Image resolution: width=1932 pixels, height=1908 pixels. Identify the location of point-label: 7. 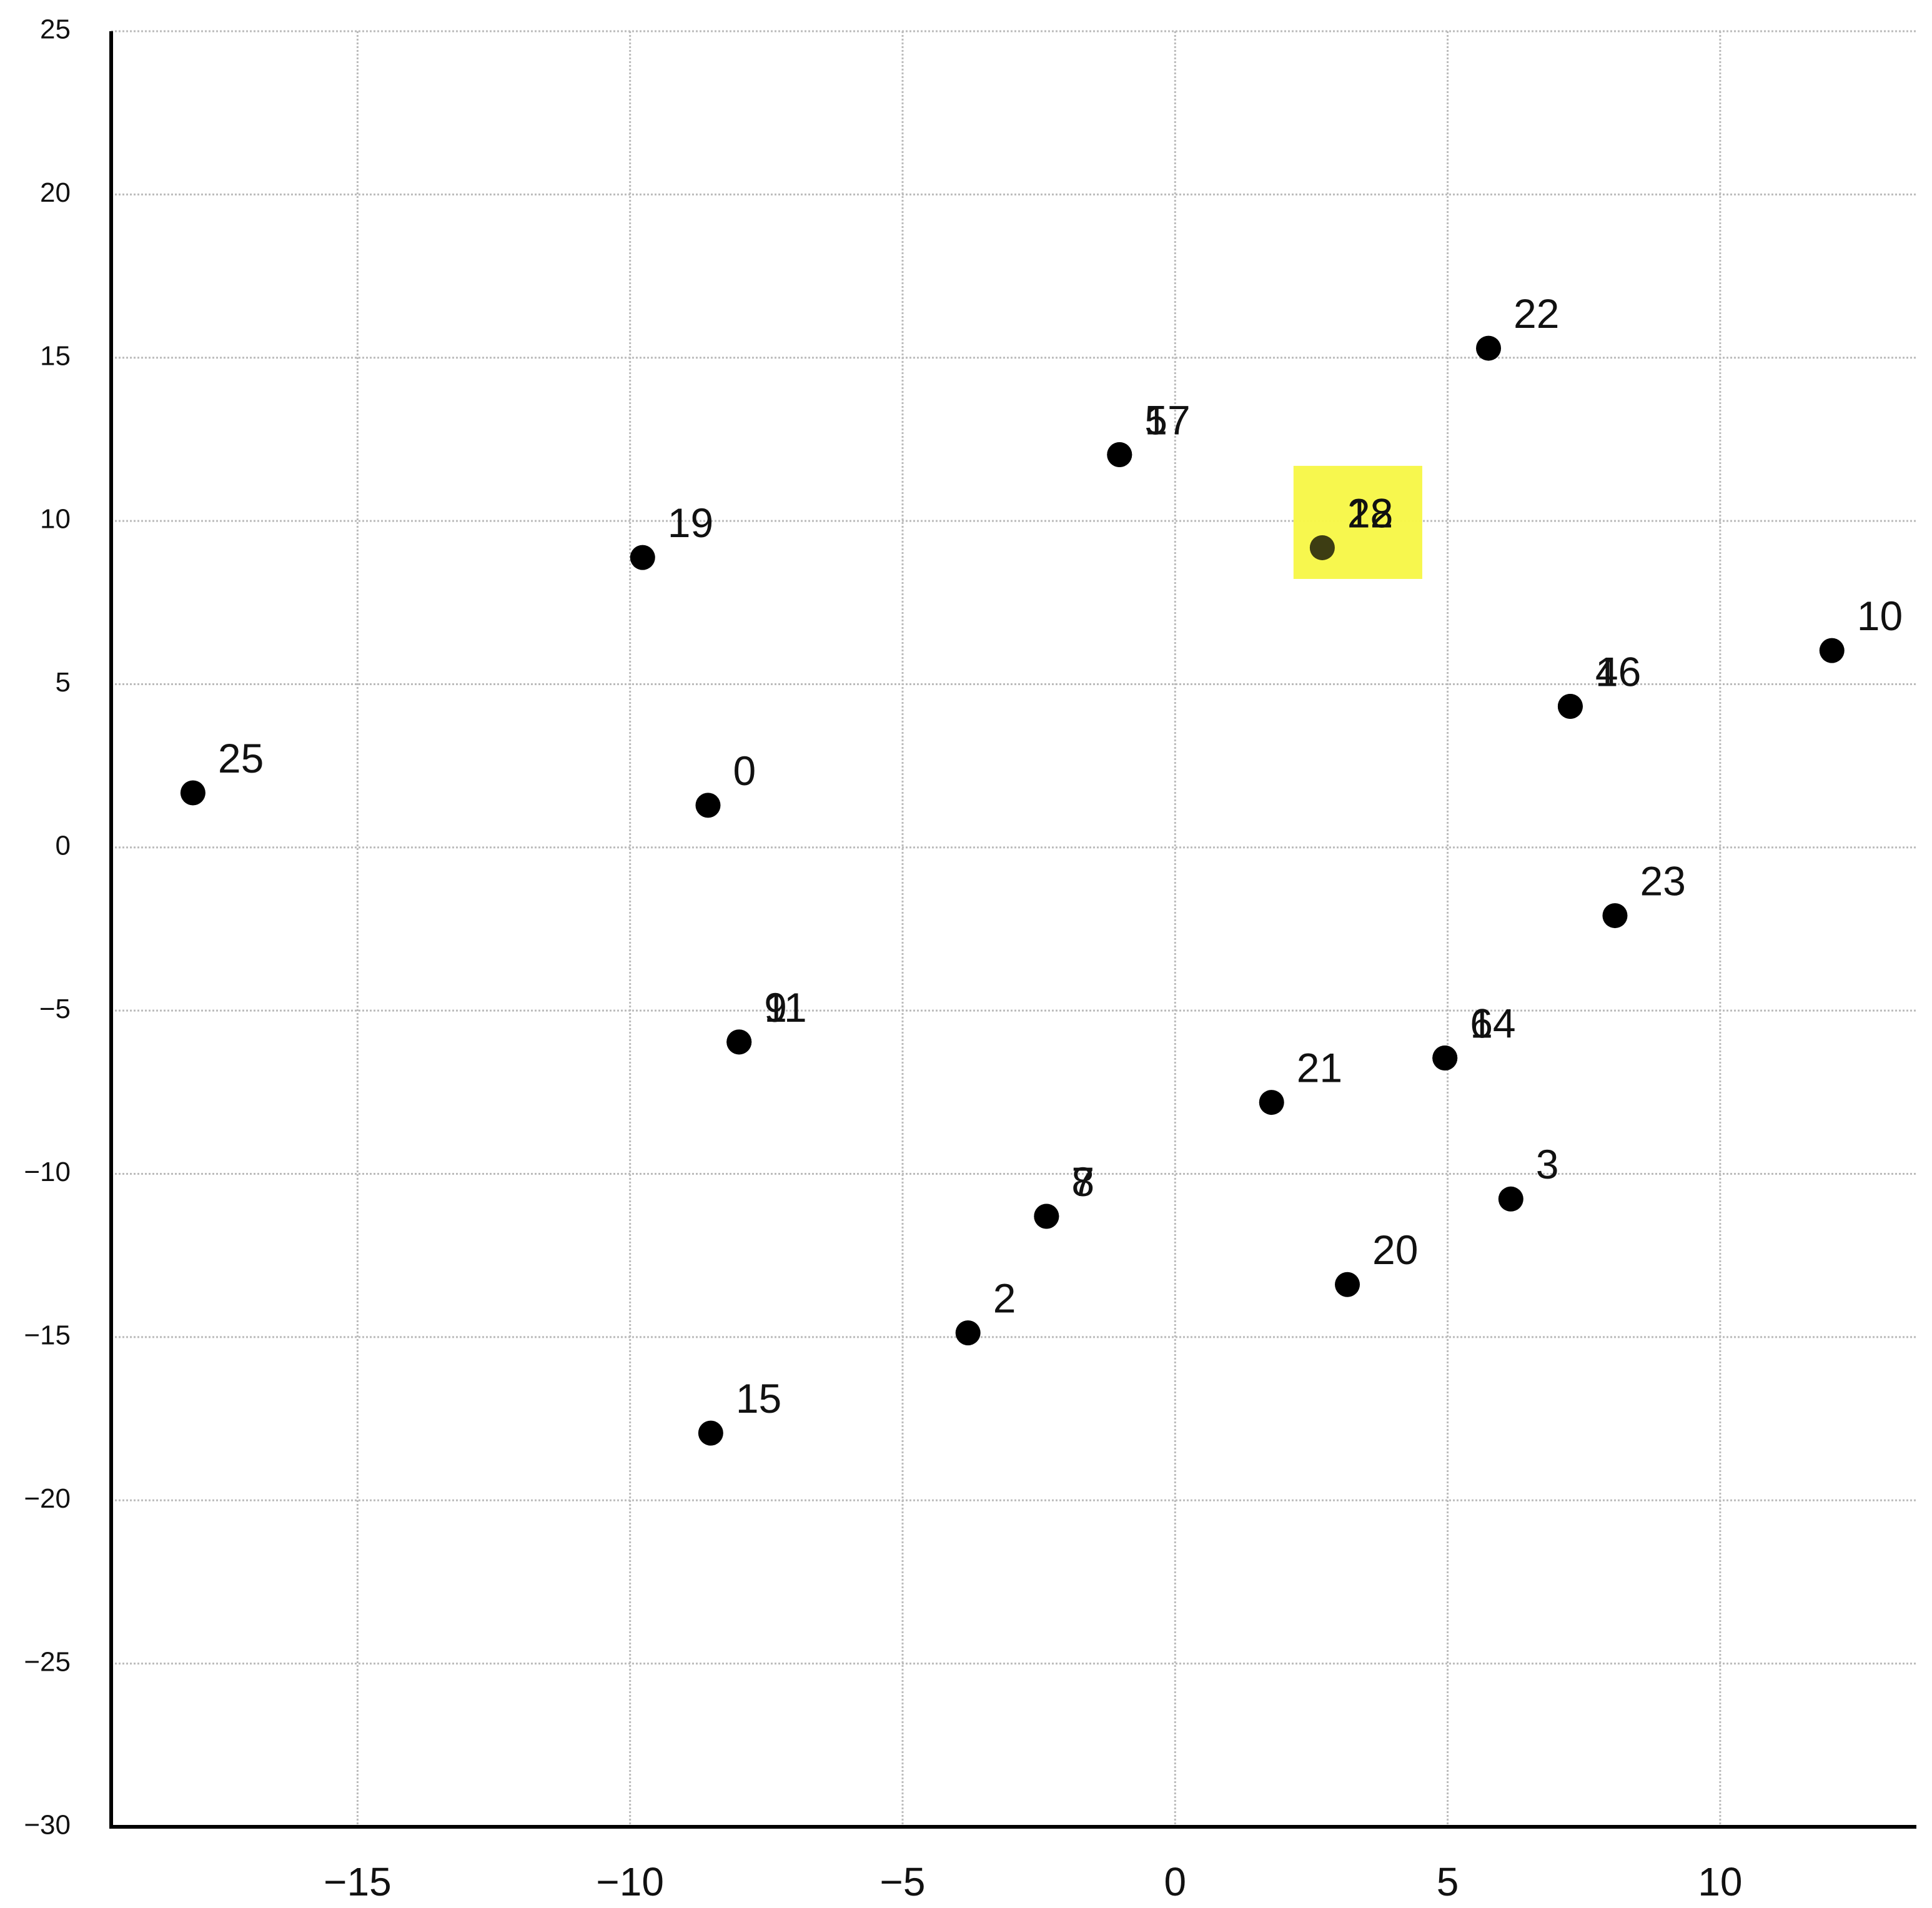
(1082, 1182).